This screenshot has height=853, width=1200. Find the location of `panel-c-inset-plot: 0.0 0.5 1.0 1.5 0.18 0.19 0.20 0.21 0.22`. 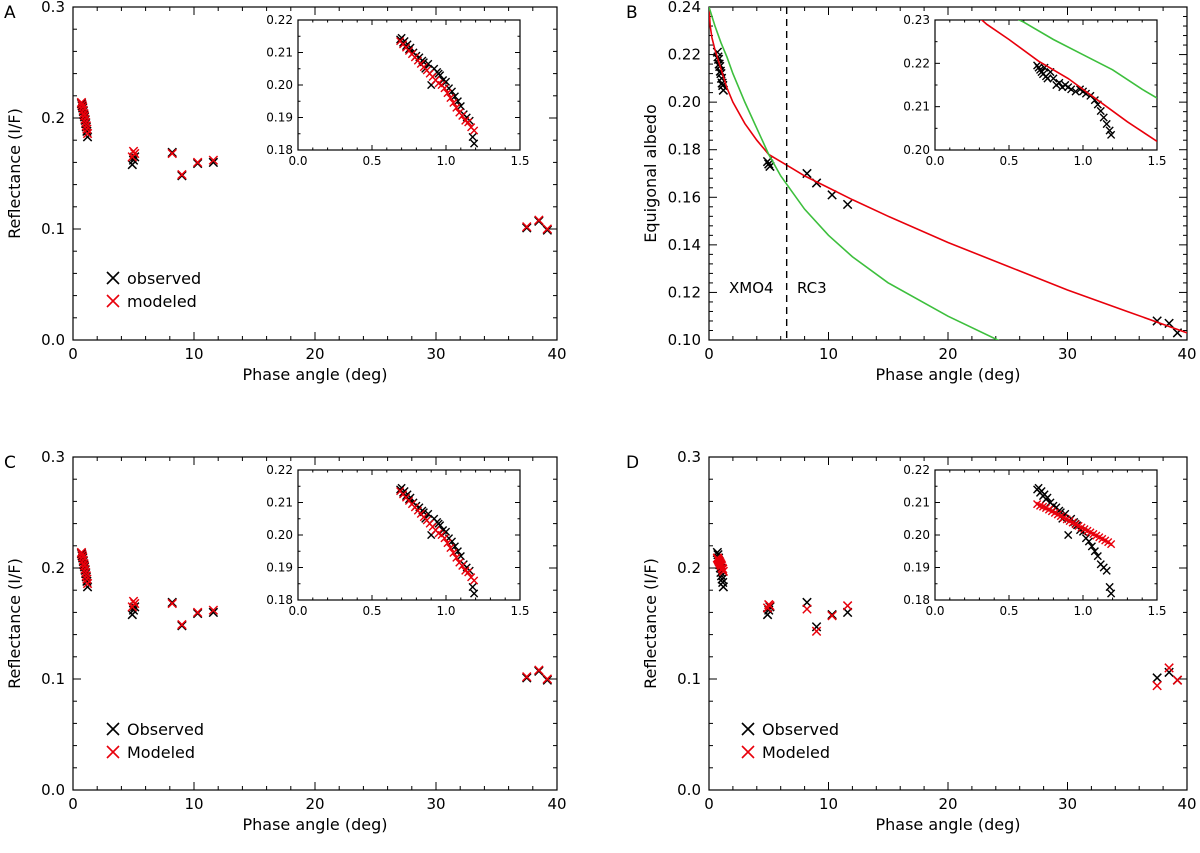

panel-c-inset-plot: 0.0 0.5 1.0 1.5 0.18 0.19 0.20 0.21 0.22 is located at coordinates (397, 540).